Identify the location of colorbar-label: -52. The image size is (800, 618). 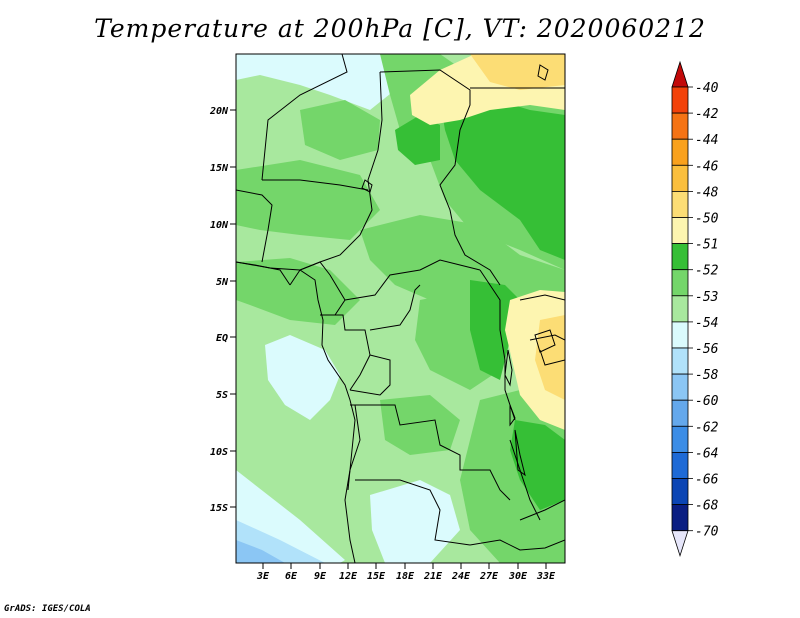
(707, 271).